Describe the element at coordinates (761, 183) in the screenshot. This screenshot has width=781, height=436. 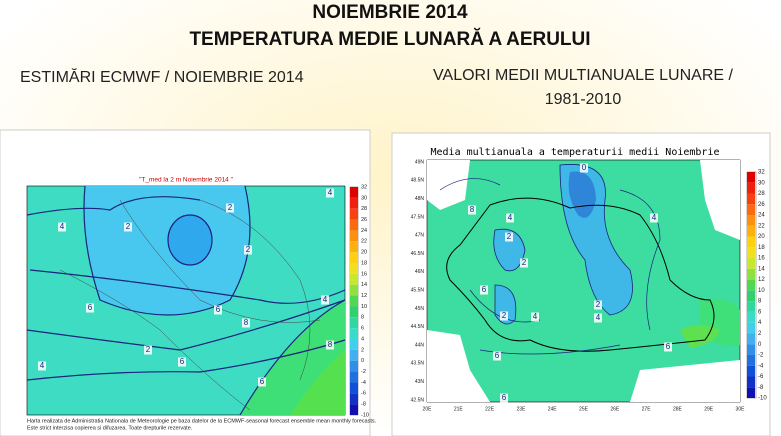
I see `colorbar-label: 30` at that location.